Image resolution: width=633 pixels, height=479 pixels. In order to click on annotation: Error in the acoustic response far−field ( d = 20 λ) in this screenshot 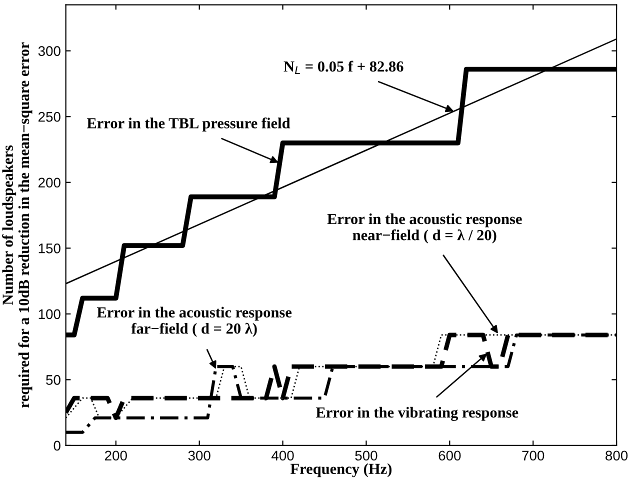, I will do `click(194, 321)`.